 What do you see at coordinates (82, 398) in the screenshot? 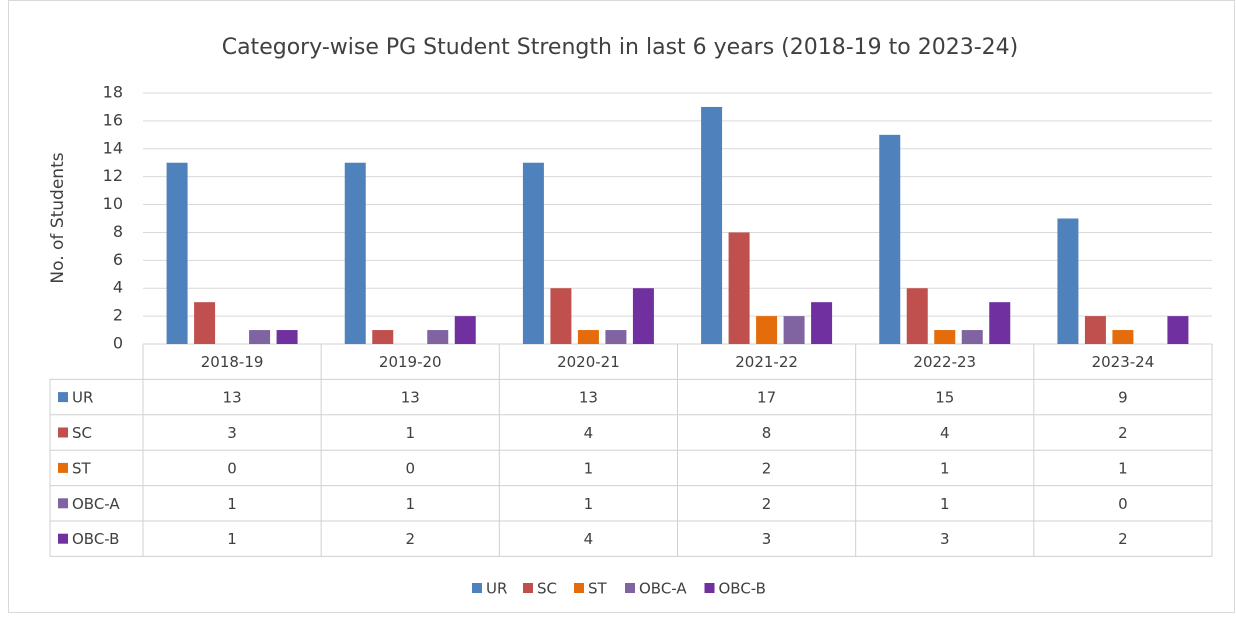
I see `table-row-label: UR` at bounding box center [82, 398].